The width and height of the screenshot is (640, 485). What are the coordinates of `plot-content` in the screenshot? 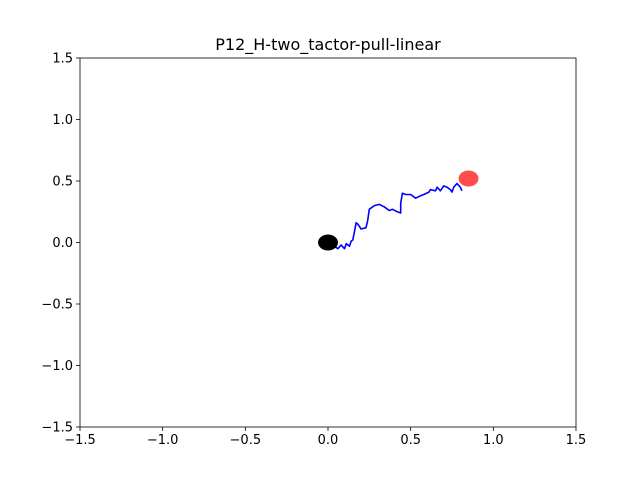 It's located at (398, 210).